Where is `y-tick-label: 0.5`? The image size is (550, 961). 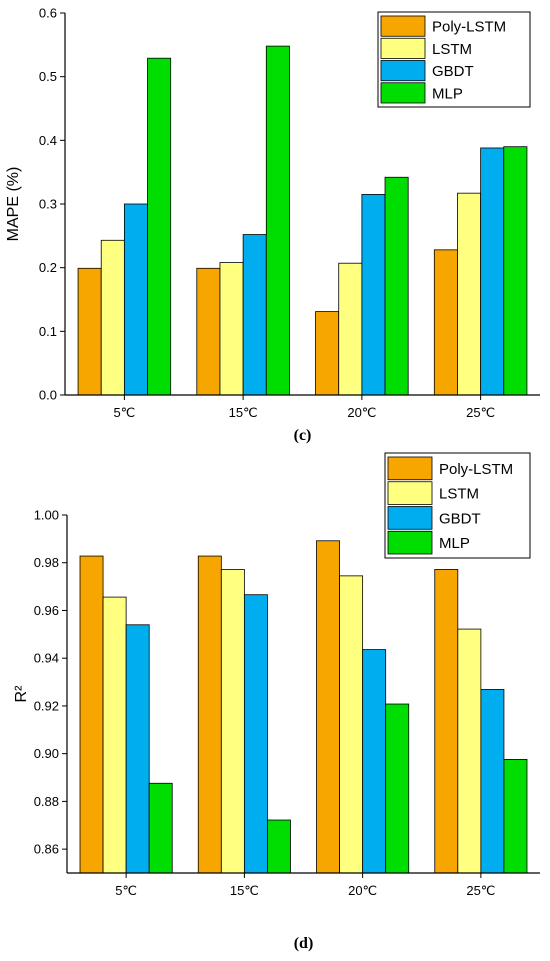
y-tick-label: 0.5 is located at coordinates (48, 76).